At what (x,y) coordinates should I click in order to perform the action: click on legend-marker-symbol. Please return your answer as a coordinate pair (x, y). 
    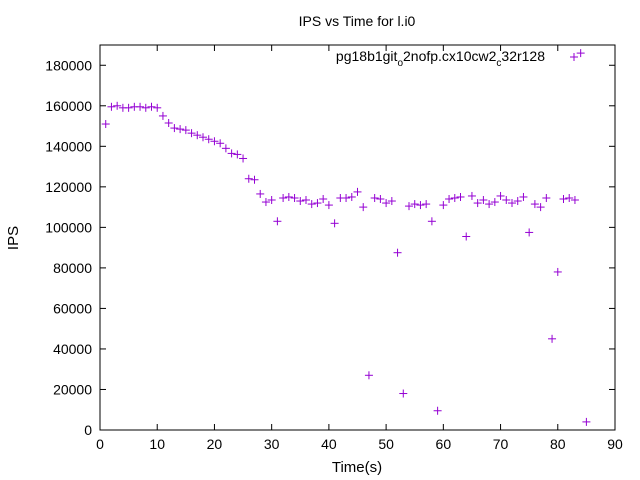
    Looking at the image, I should click on (574, 57).